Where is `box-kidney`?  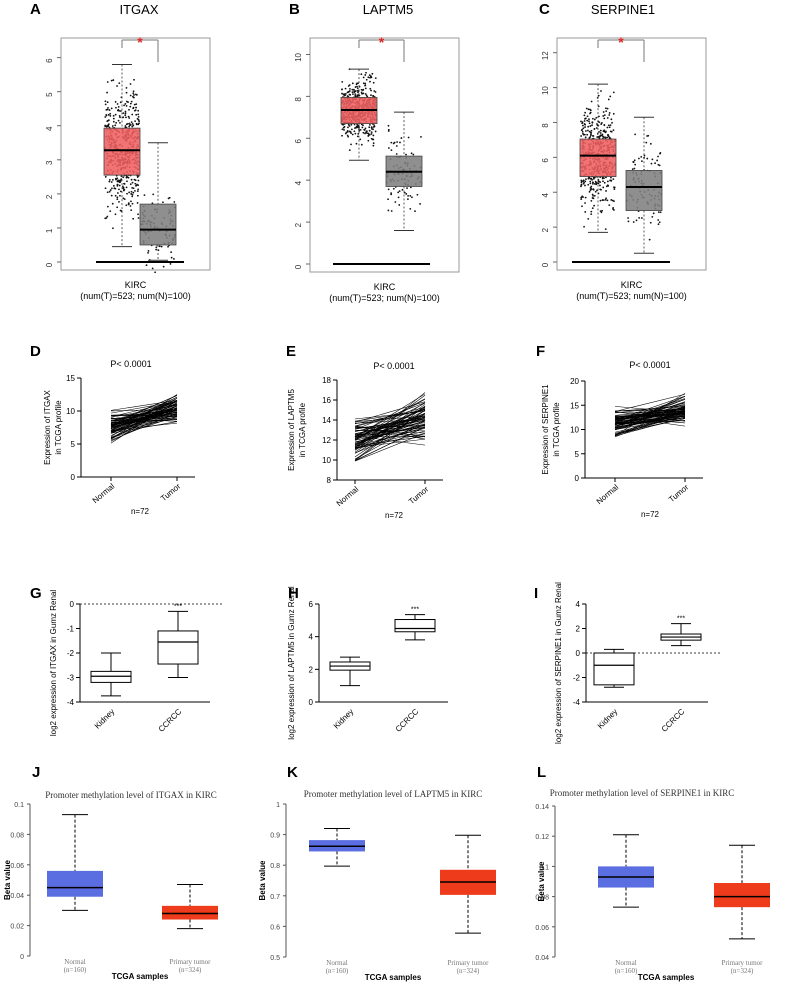 box-kidney is located at coordinates (614, 669).